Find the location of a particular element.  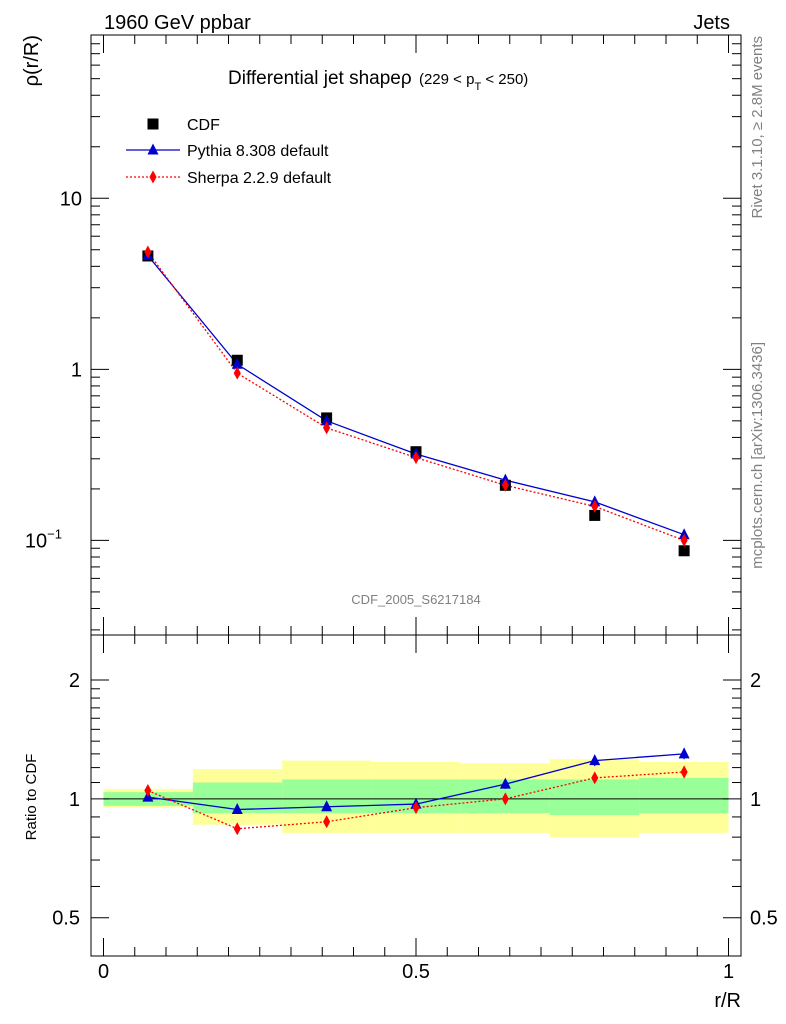

x-tick-label: 0 is located at coordinates (103, 972).